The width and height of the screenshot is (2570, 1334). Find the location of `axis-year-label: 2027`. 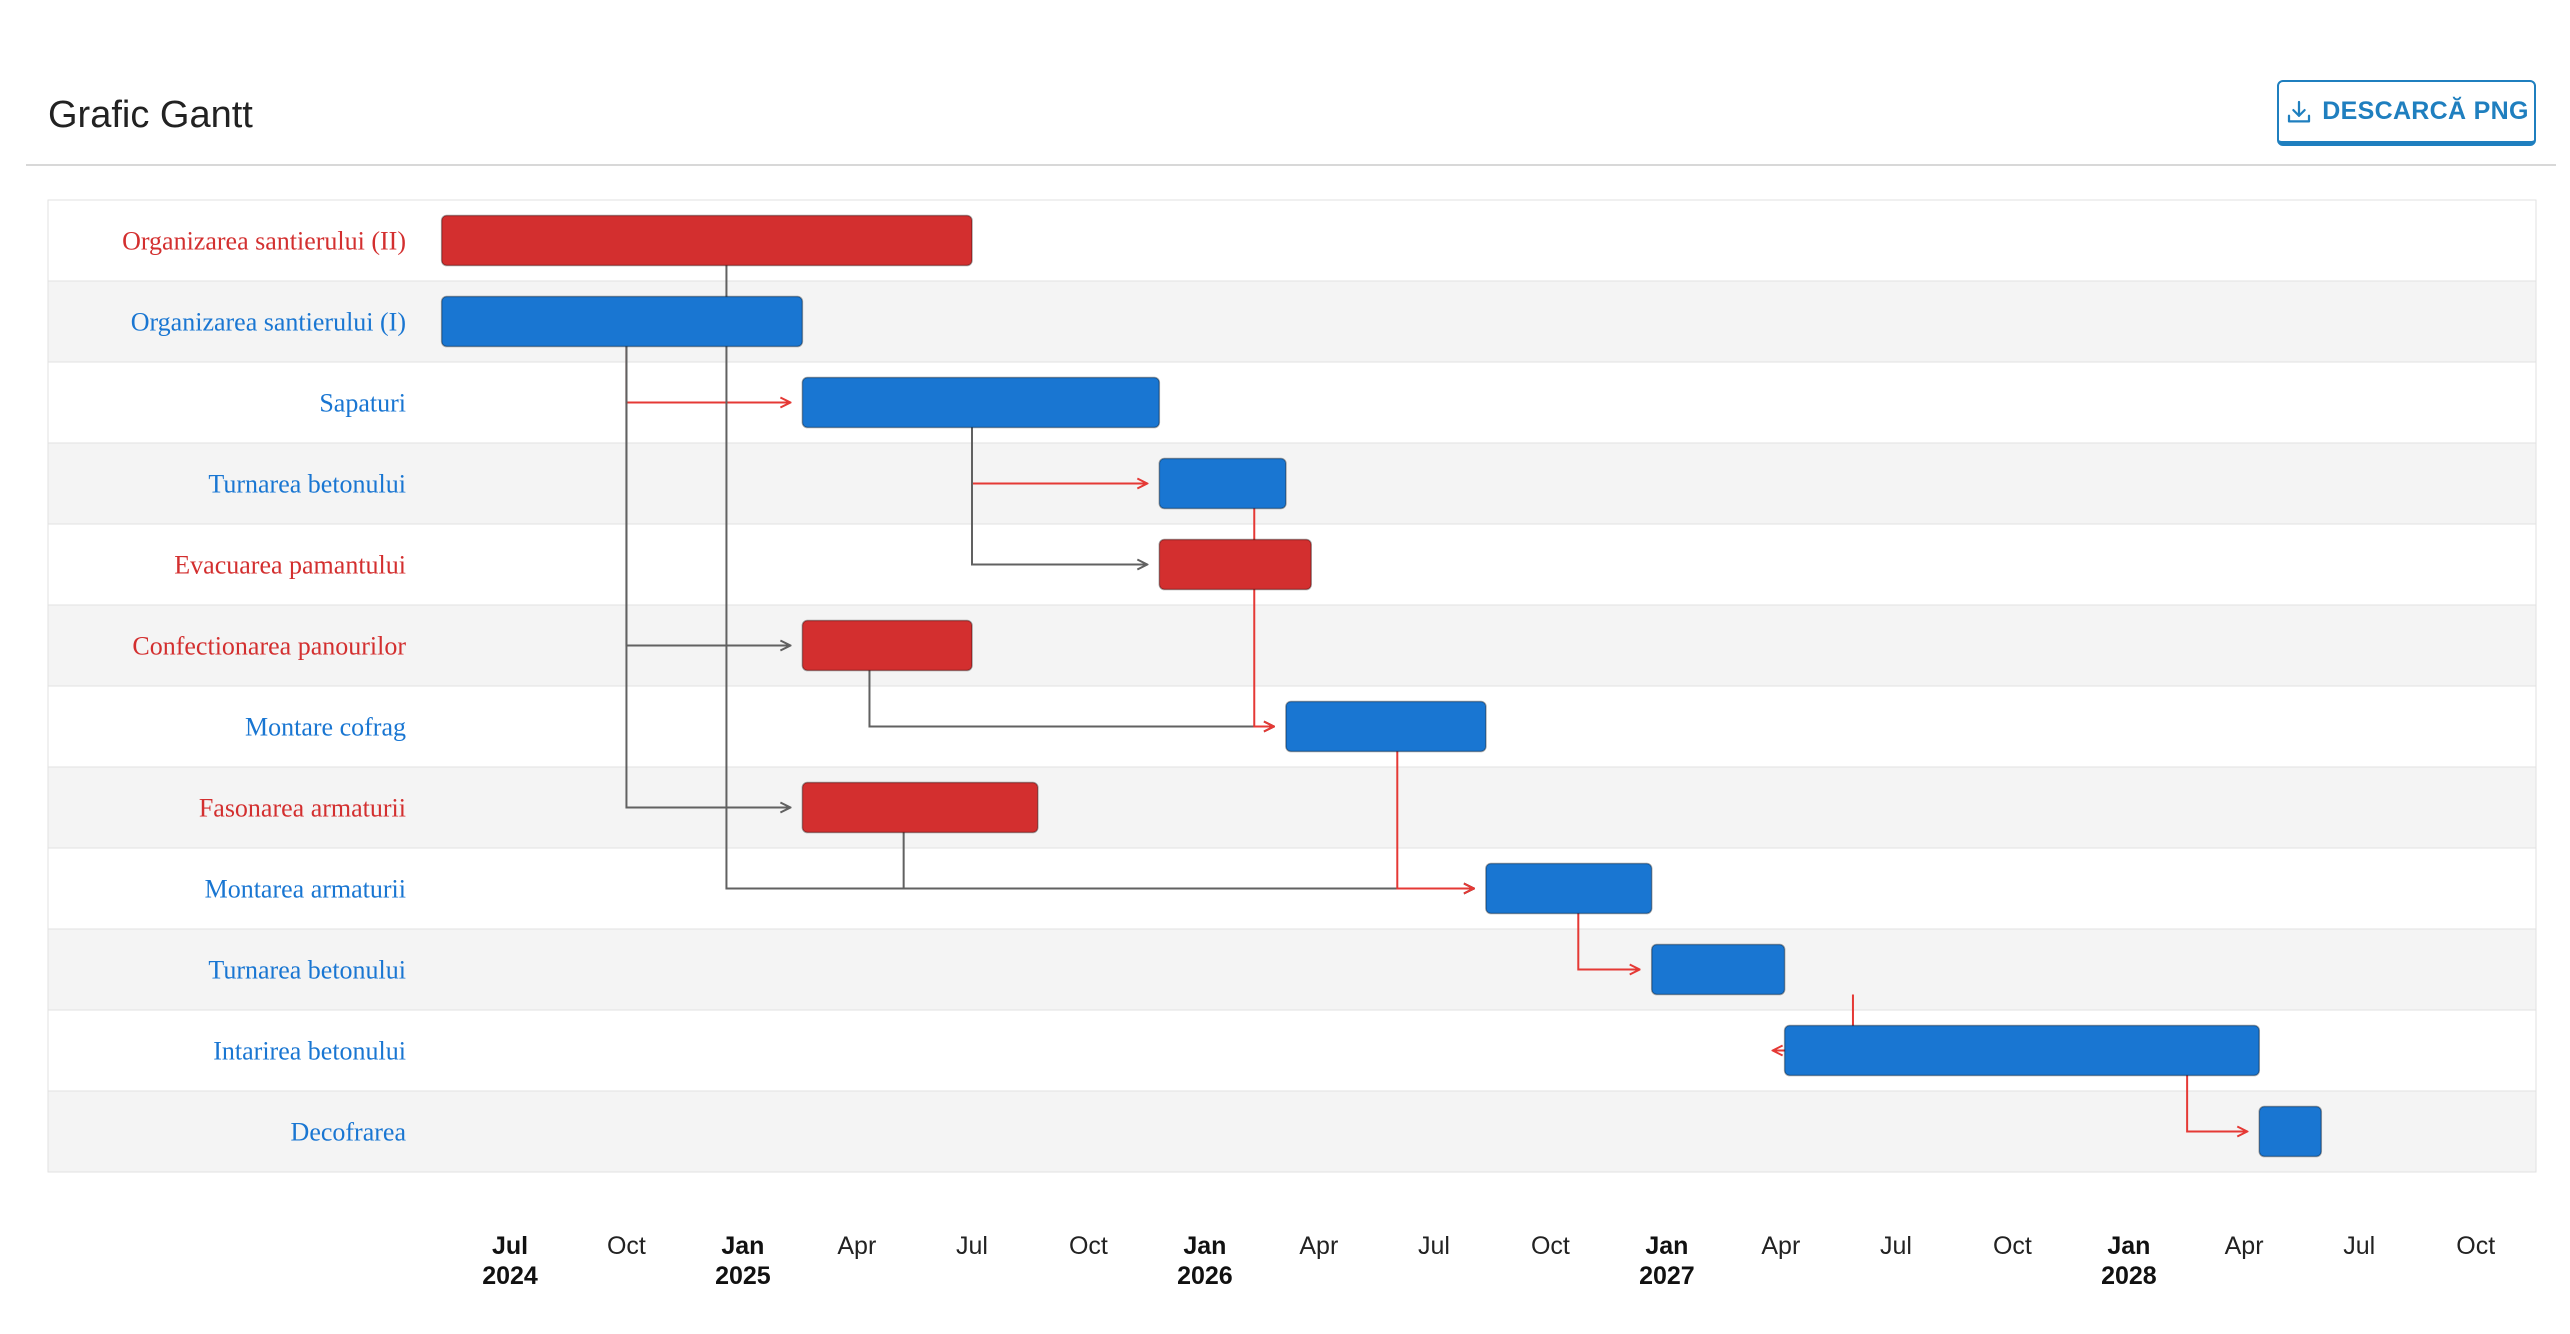

axis-year-label: 2027 is located at coordinates (1667, 1276).